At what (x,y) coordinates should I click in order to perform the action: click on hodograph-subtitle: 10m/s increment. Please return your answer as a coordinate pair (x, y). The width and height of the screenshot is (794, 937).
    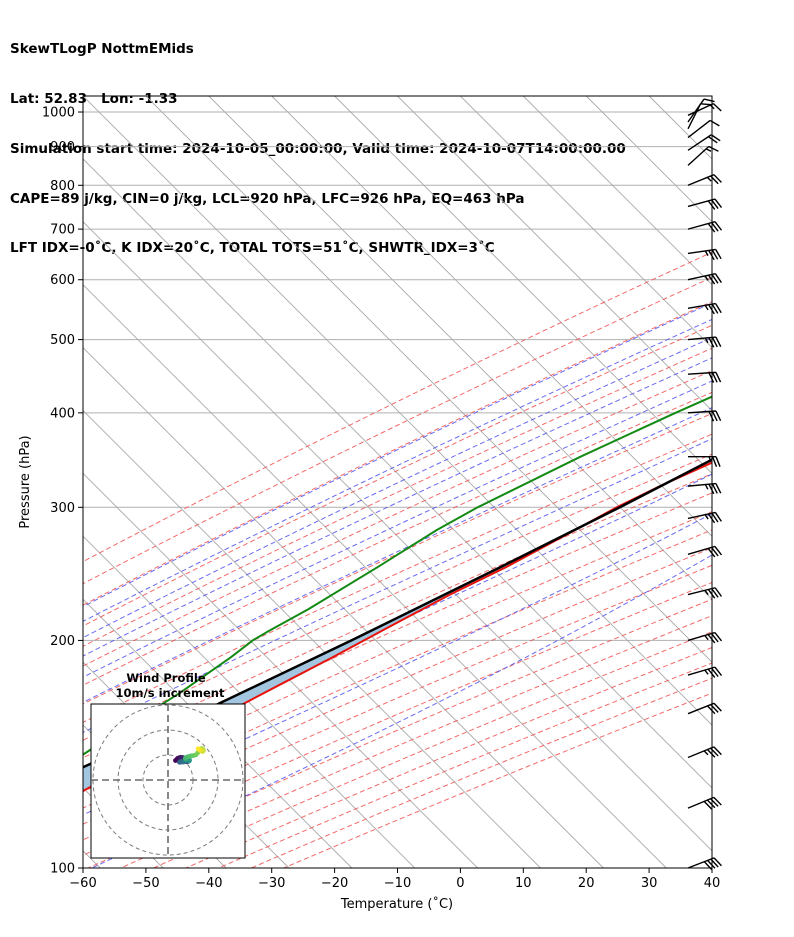
    Looking at the image, I should click on (170, 693).